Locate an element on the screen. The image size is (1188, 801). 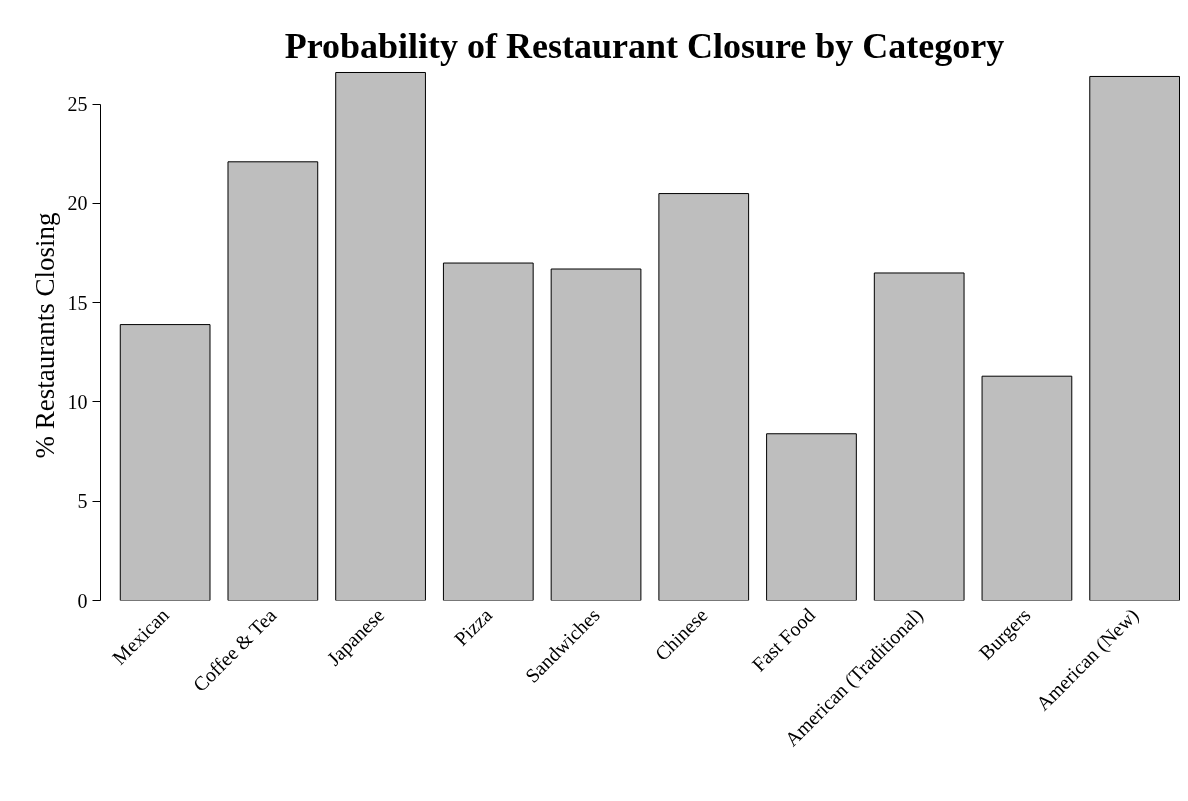
y-tick-label: 15 is located at coordinates (77, 302).